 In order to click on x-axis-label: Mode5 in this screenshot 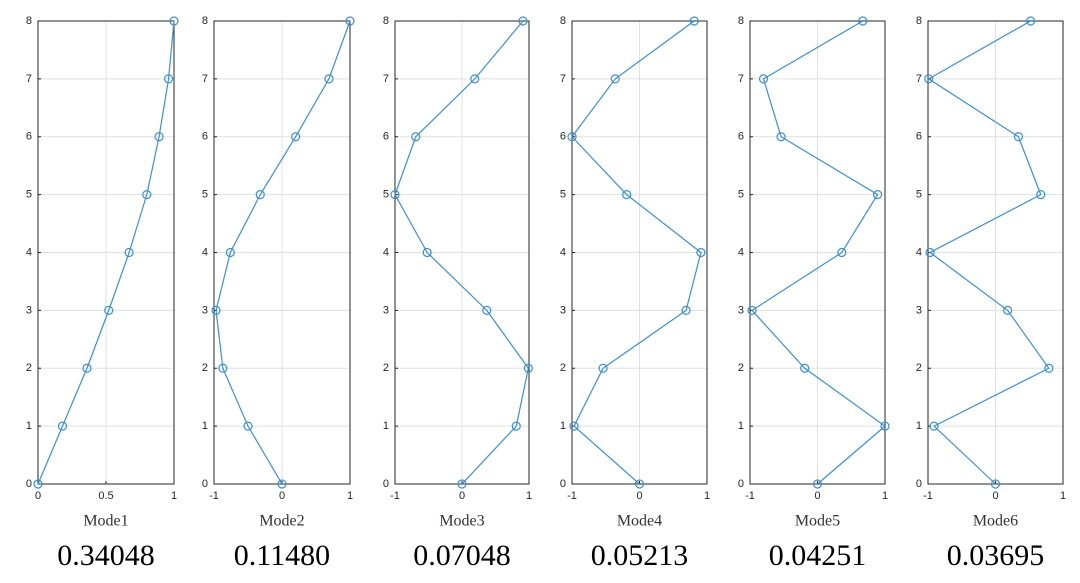, I will do `click(817, 521)`.